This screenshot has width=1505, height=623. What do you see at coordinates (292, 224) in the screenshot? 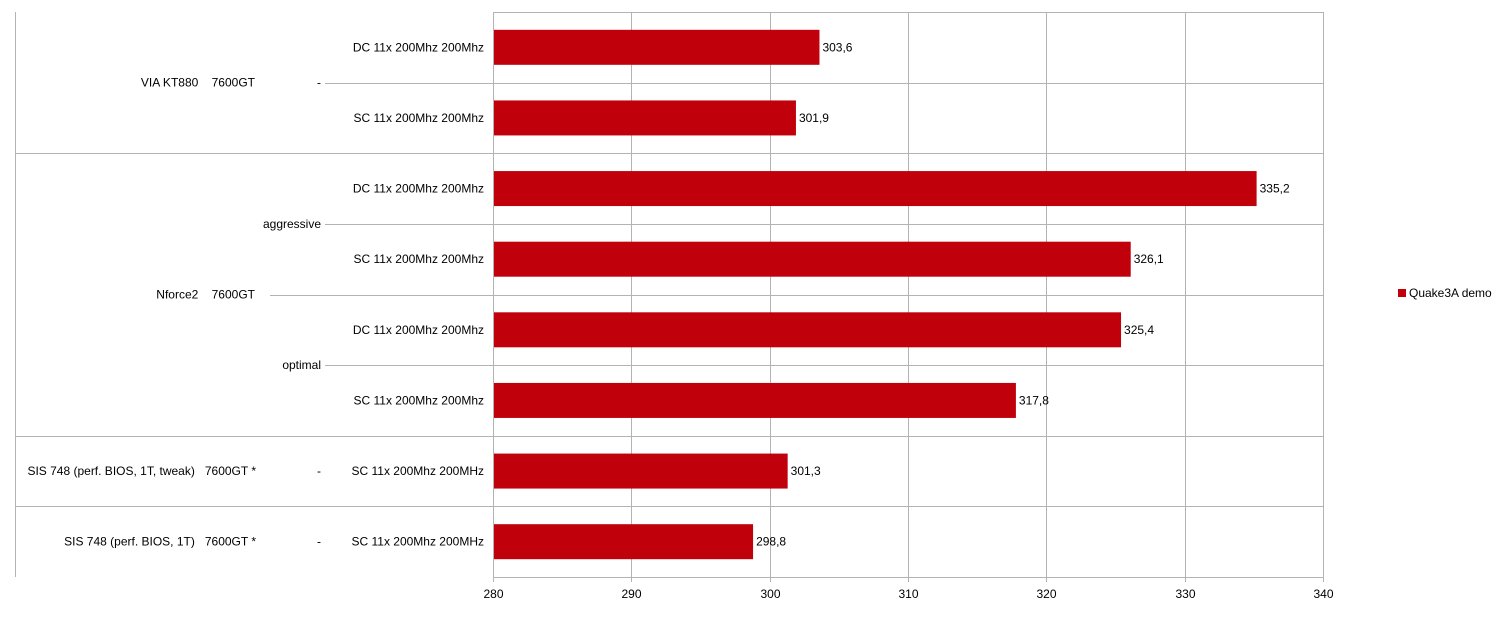
I see `subgroup-label: aggressive` at bounding box center [292, 224].